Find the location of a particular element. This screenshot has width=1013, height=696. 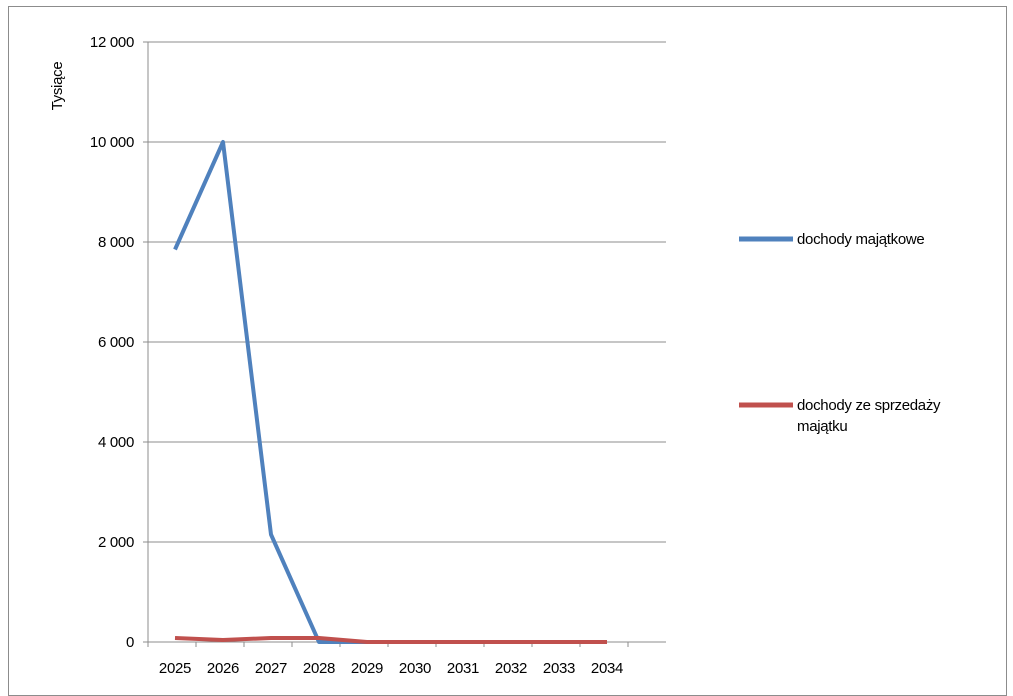

y-tick-label: 10 000 is located at coordinates (112, 142).